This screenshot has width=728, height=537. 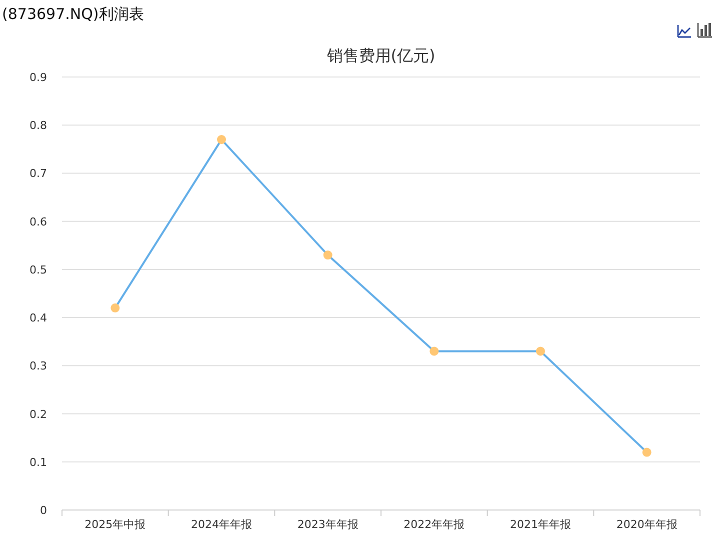 What do you see at coordinates (73, 14) in the screenshot?
I see `chart-title: (873697.NQ)利润表` at bounding box center [73, 14].